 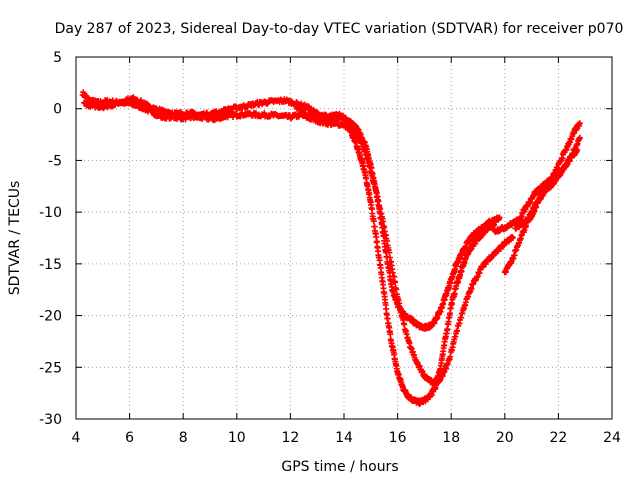 What do you see at coordinates (50, 420) in the screenshot?
I see `y-tick-label: -30` at bounding box center [50, 420].